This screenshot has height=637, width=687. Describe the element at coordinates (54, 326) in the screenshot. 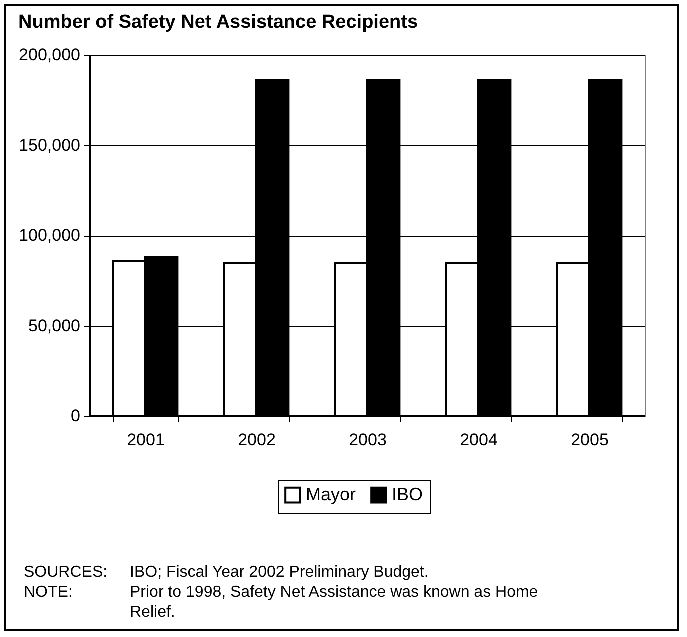

I see `y-tick-label: 50,000` at that location.